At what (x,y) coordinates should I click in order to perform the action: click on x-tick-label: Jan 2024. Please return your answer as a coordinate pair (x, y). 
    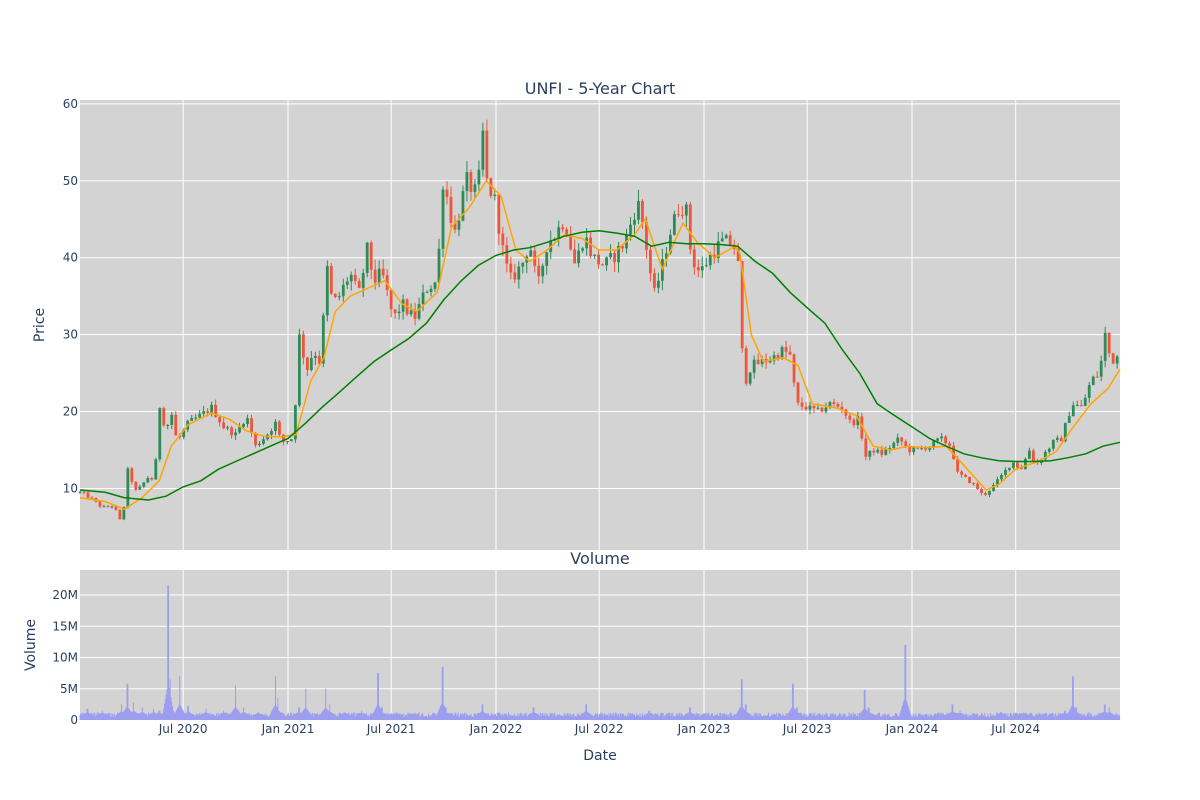
    Looking at the image, I should click on (912, 729).